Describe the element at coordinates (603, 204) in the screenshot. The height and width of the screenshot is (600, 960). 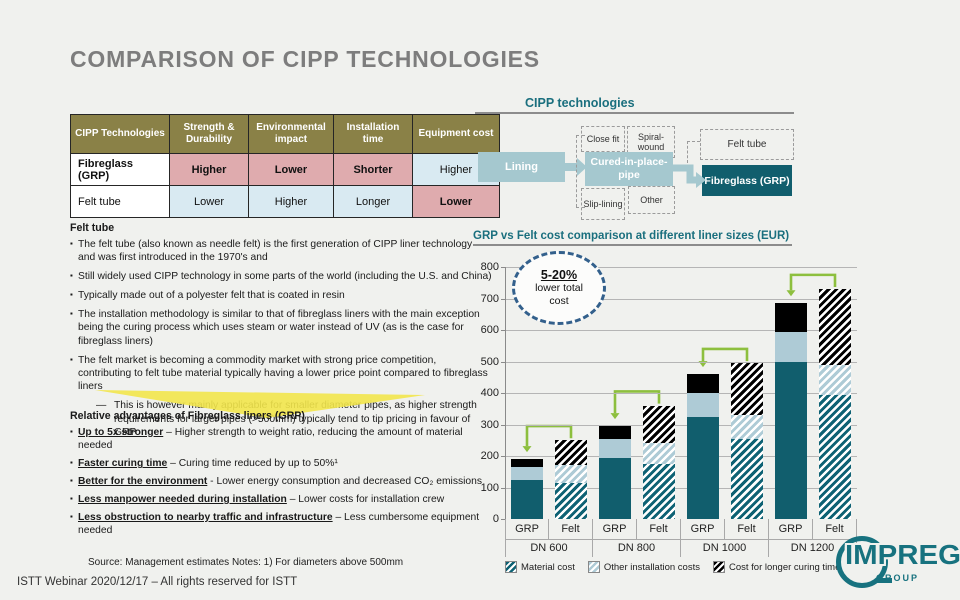
I see `slip-lining-box: Slip-lining` at that location.